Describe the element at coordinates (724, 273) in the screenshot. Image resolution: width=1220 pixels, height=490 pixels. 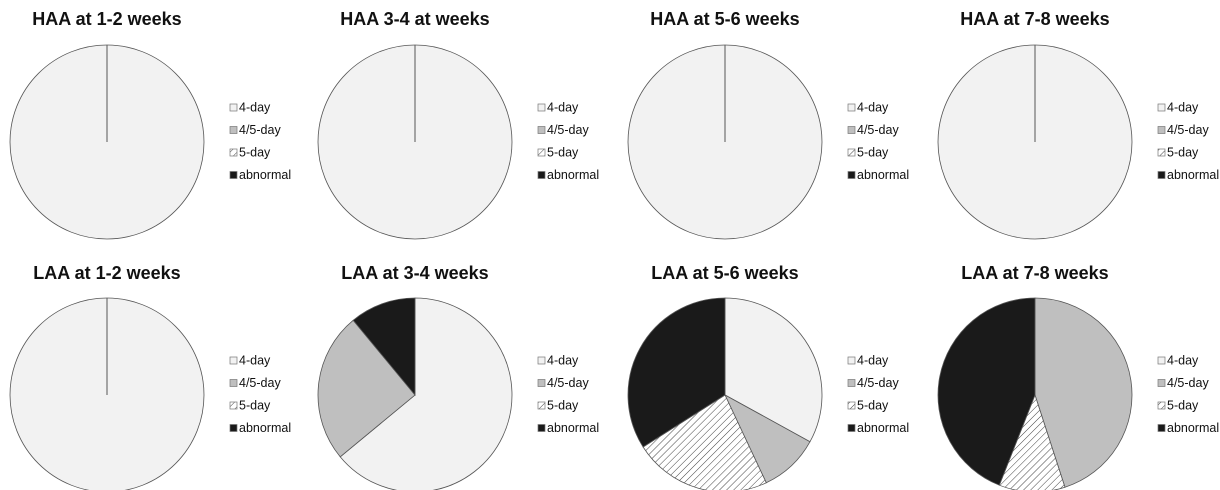
I see `chart-title: LAA at 5-6 weeks` at that location.